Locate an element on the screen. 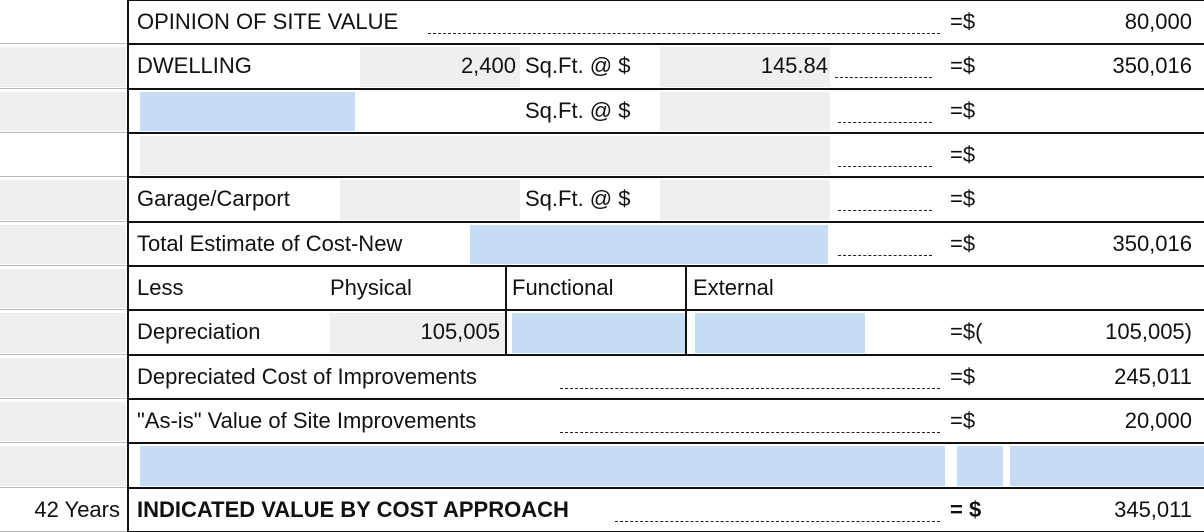 The width and height of the screenshot is (1204, 532). row-label: "As-is" Value of Site Improvements is located at coordinates (307, 420).